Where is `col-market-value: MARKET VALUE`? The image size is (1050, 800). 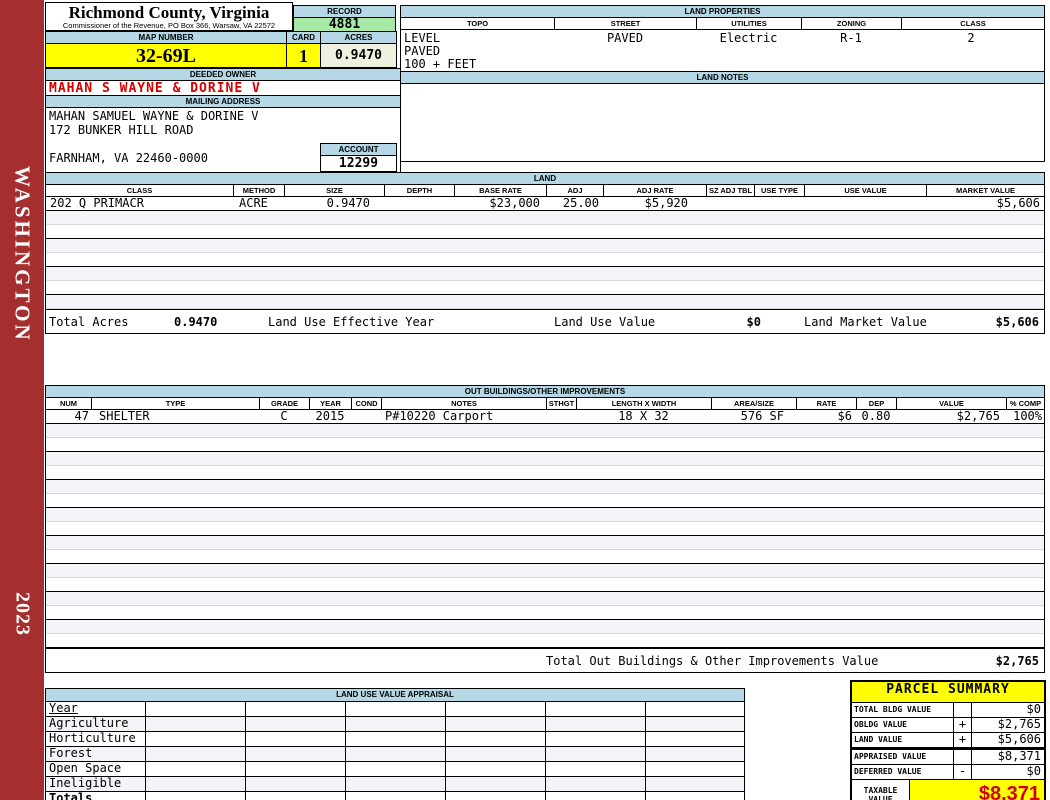
col-market-value: MARKET VALUE is located at coordinates (985, 190).